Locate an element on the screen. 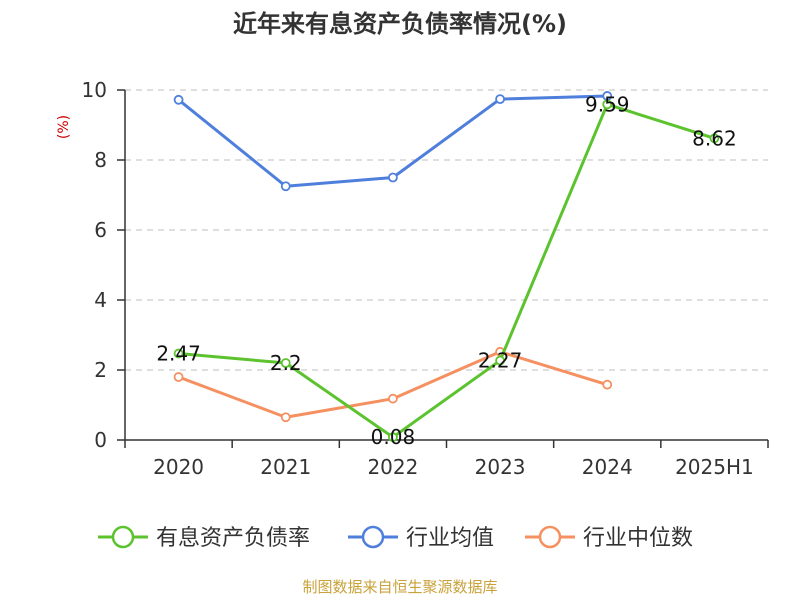 This screenshot has height=600, width=800. legend-label: 行业中位数 is located at coordinates (638, 538).